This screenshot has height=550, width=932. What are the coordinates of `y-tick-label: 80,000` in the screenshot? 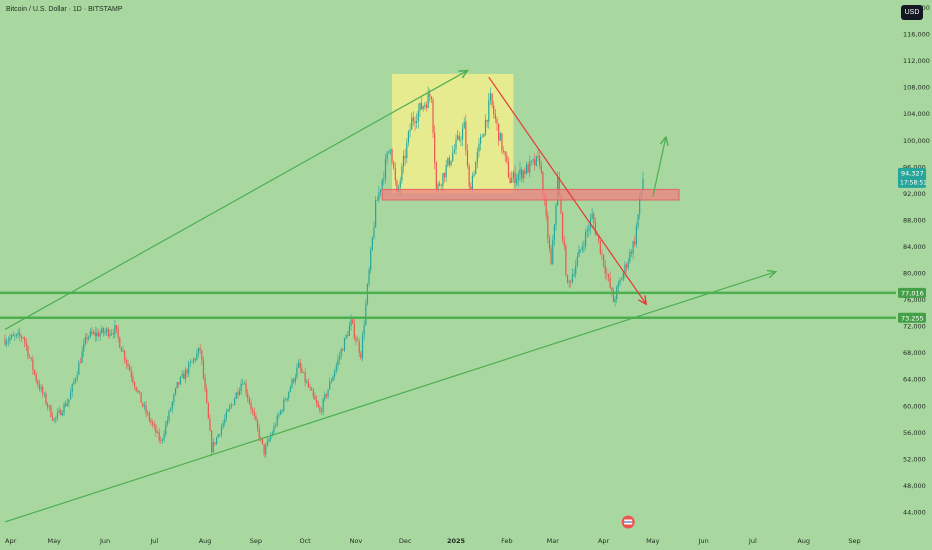 It's located at (914, 274).